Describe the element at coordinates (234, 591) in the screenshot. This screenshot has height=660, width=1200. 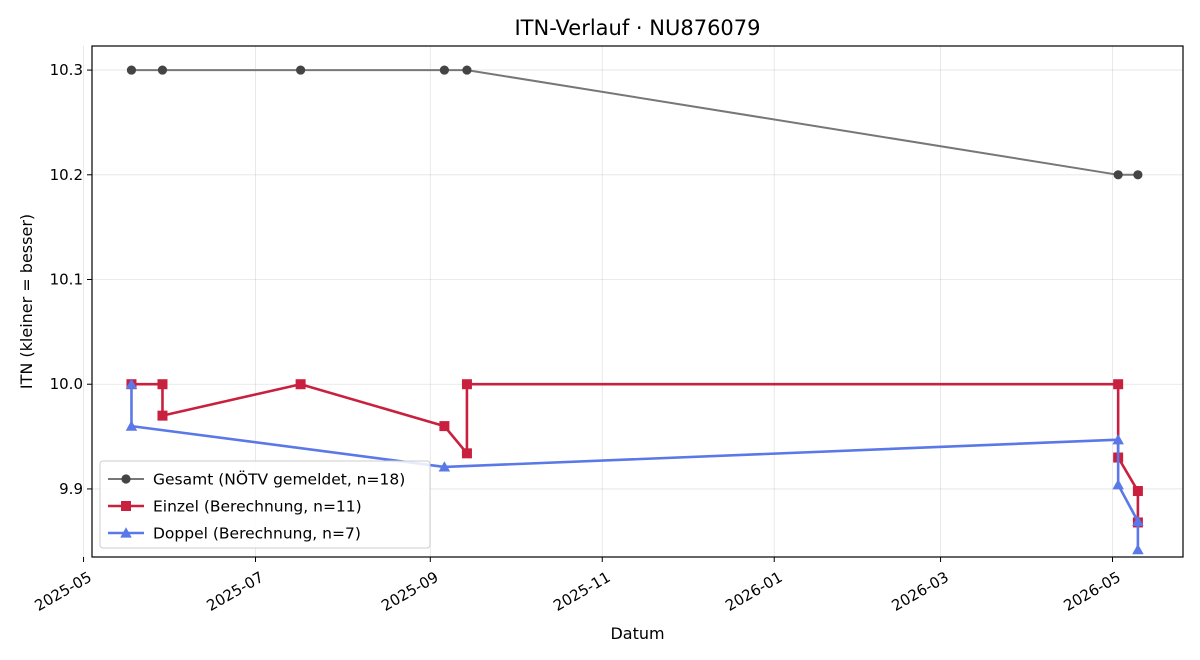
I see `x-tick-label: 2025-07` at that location.